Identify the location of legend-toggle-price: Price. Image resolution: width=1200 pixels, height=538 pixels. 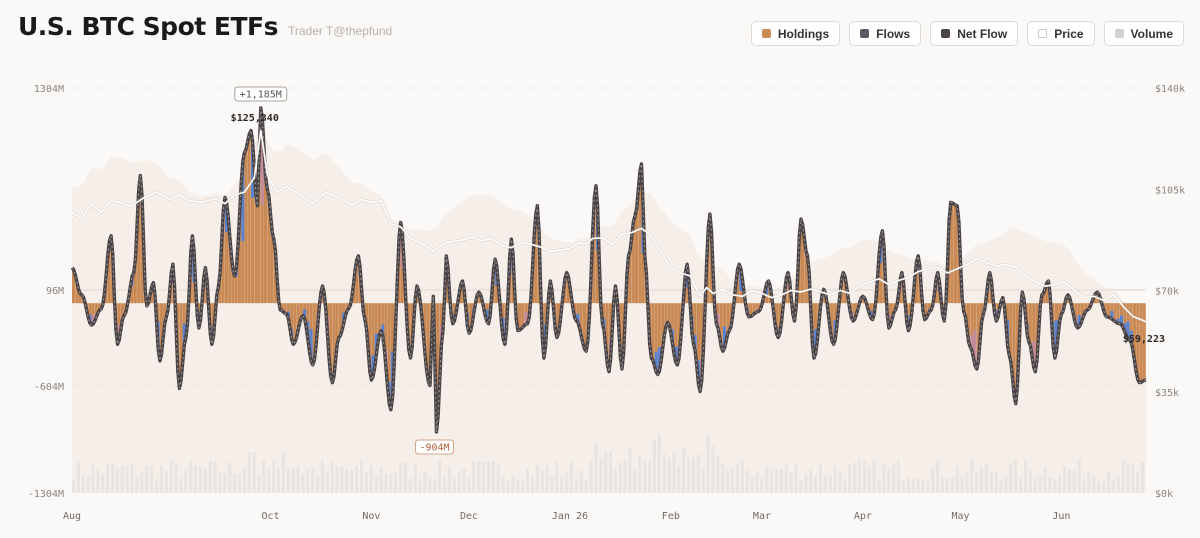
(1061, 33).